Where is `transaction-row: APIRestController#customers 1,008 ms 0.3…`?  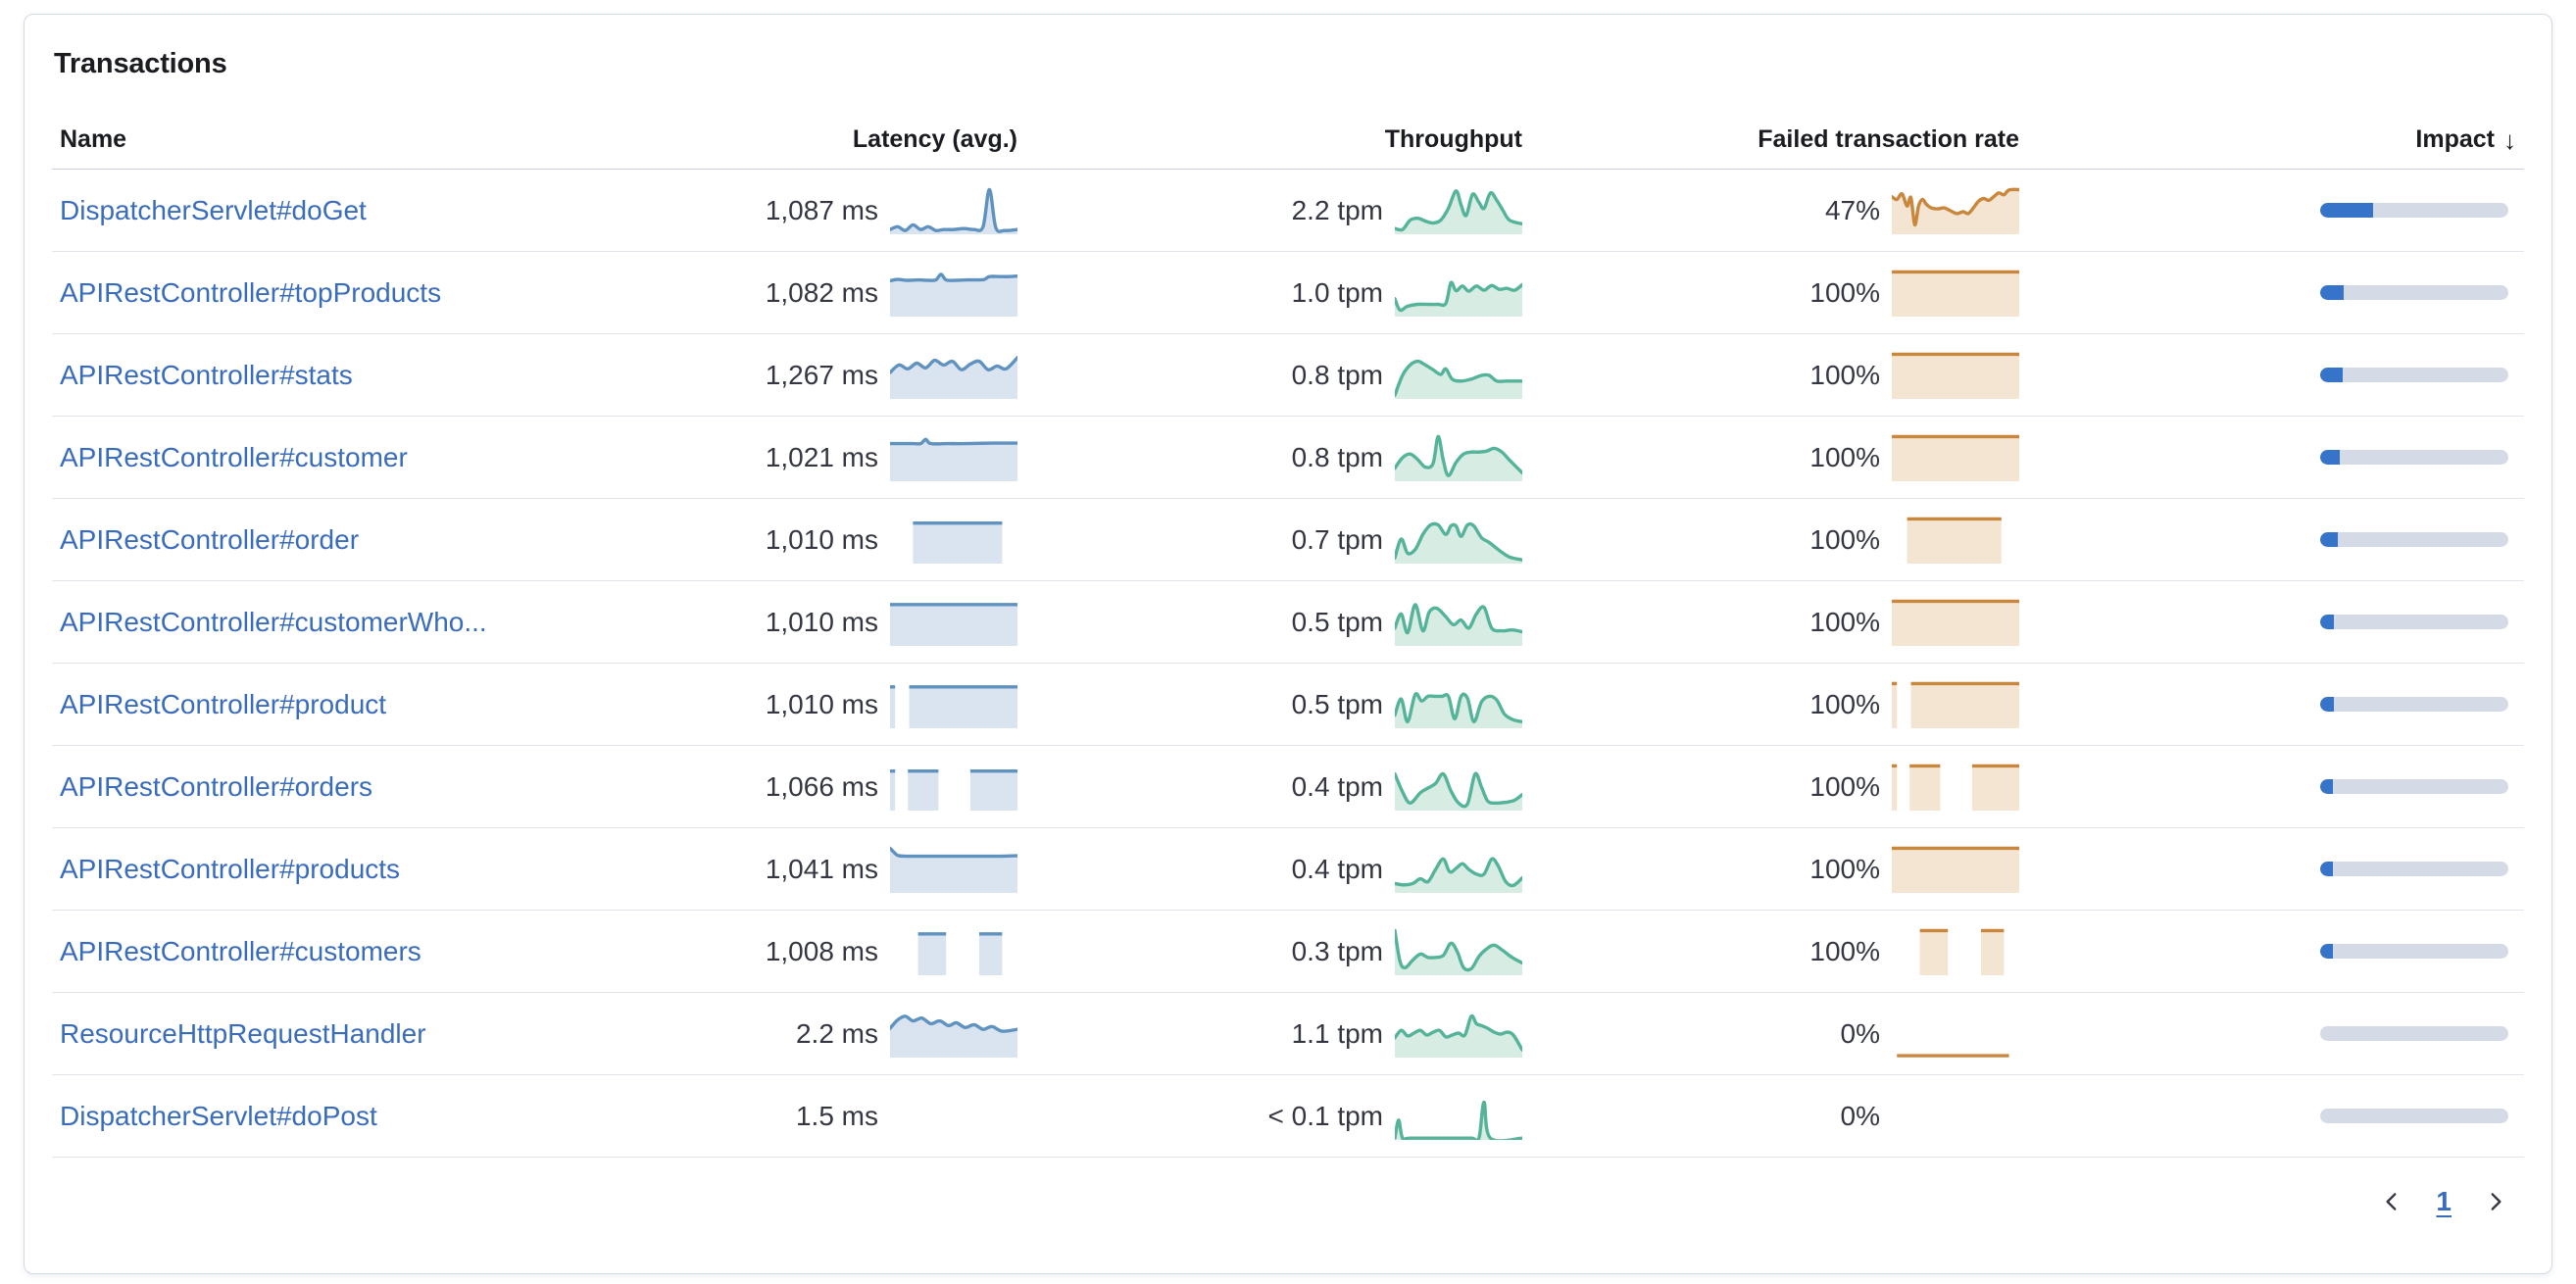
transaction-row: APIRestController#customers 1,008 ms 0.3… is located at coordinates (1288, 952).